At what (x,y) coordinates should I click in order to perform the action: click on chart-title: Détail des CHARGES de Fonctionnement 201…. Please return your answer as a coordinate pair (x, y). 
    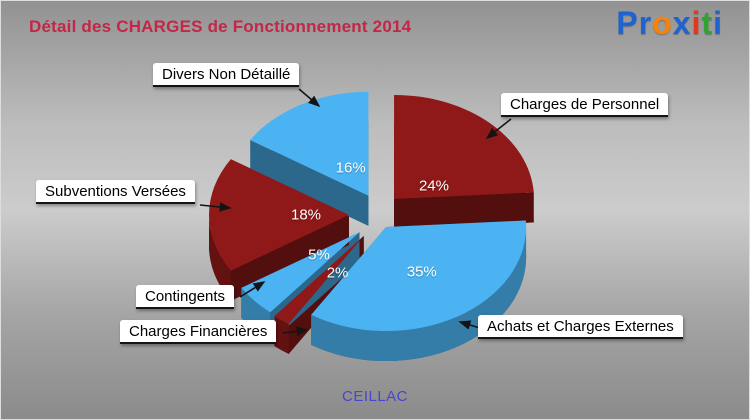
    Looking at the image, I should click on (220, 26).